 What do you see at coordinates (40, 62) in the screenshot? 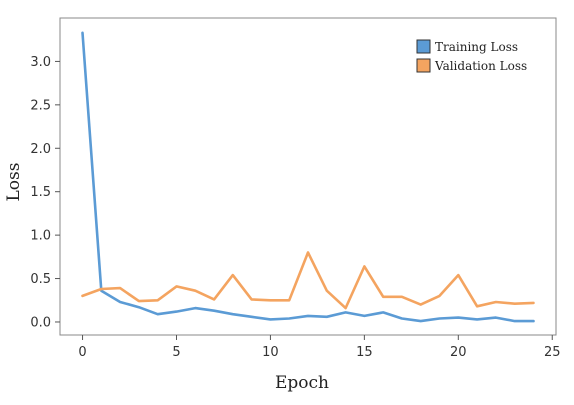
I see `y-tick-label: 3.0` at bounding box center [40, 62].